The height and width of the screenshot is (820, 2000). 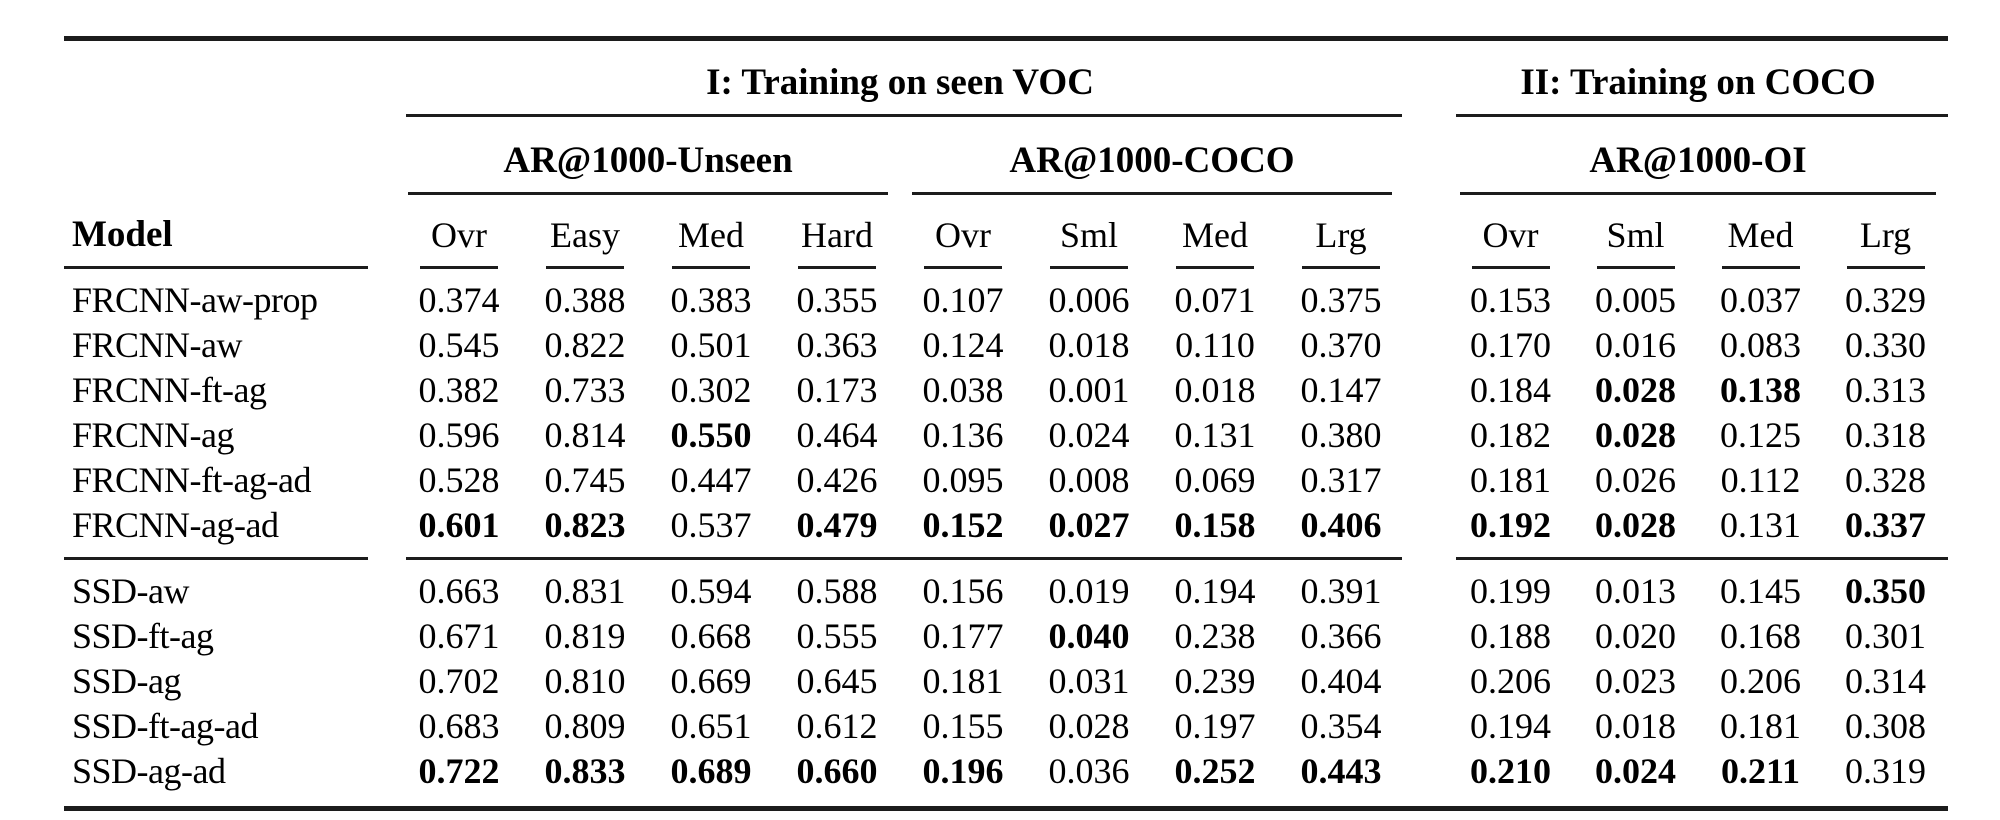 I want to click on model-name-cell: SSD-ft-ag, so click(x=143, y=636).